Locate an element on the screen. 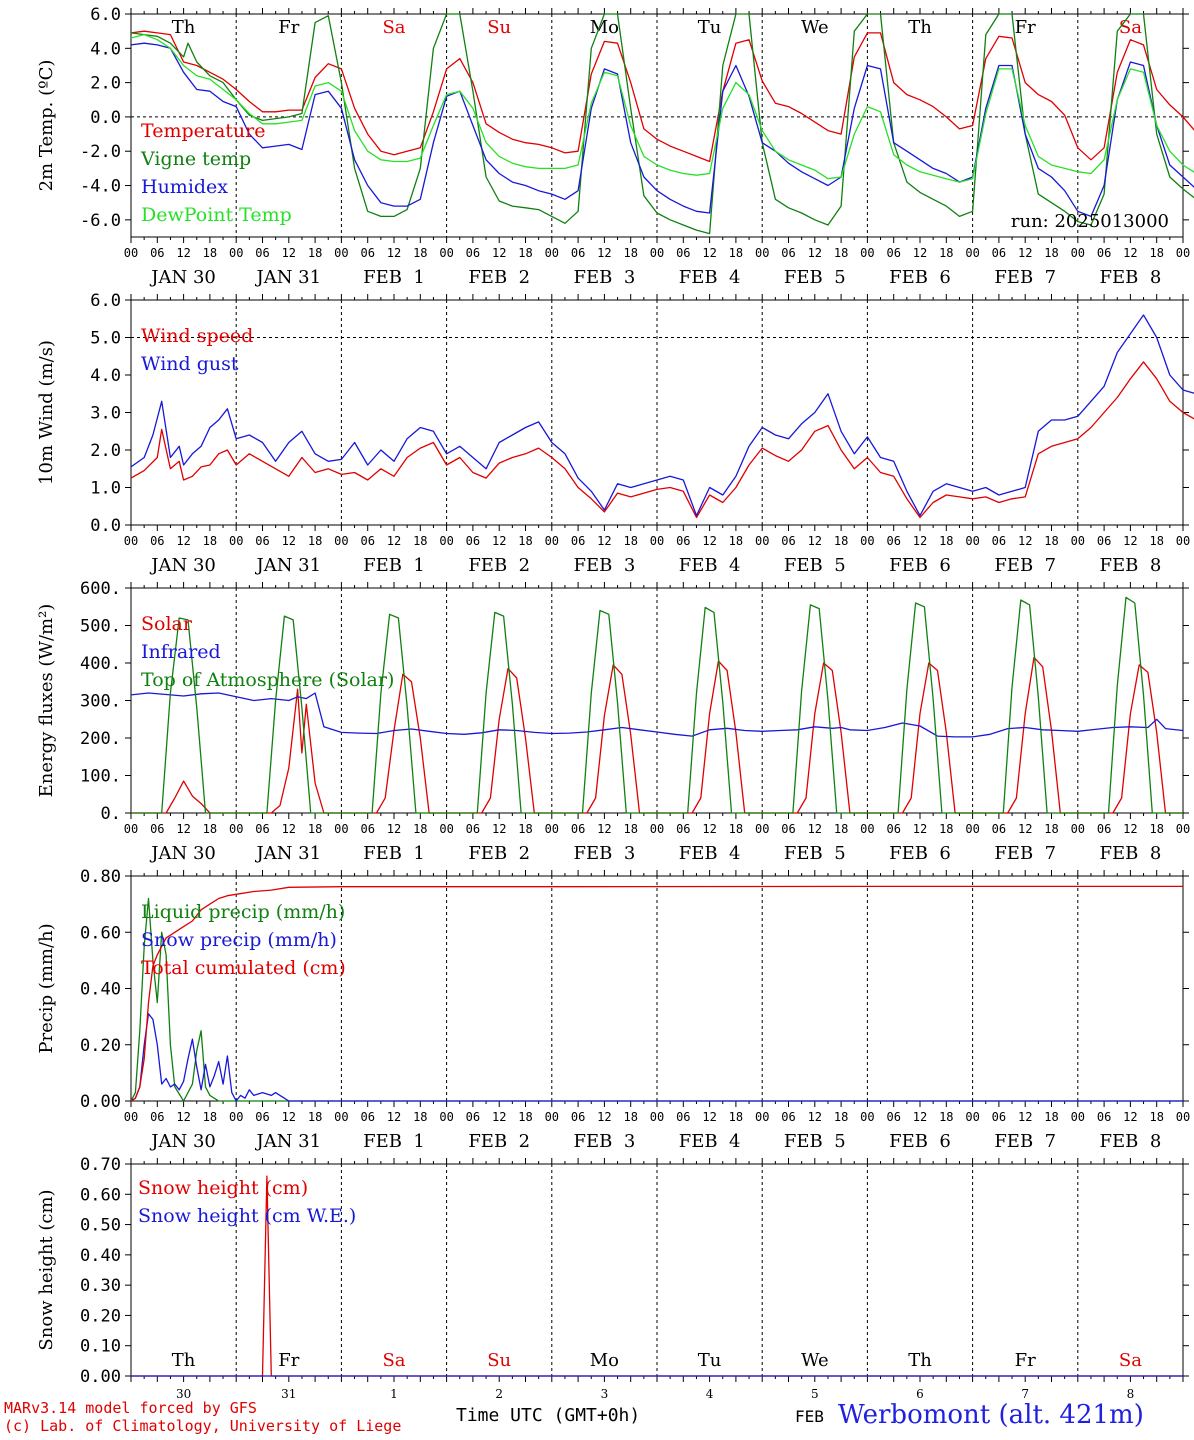 This screenshot has height=1440, width=1194. series-vigne-temp is located at coordinates (662, 124).